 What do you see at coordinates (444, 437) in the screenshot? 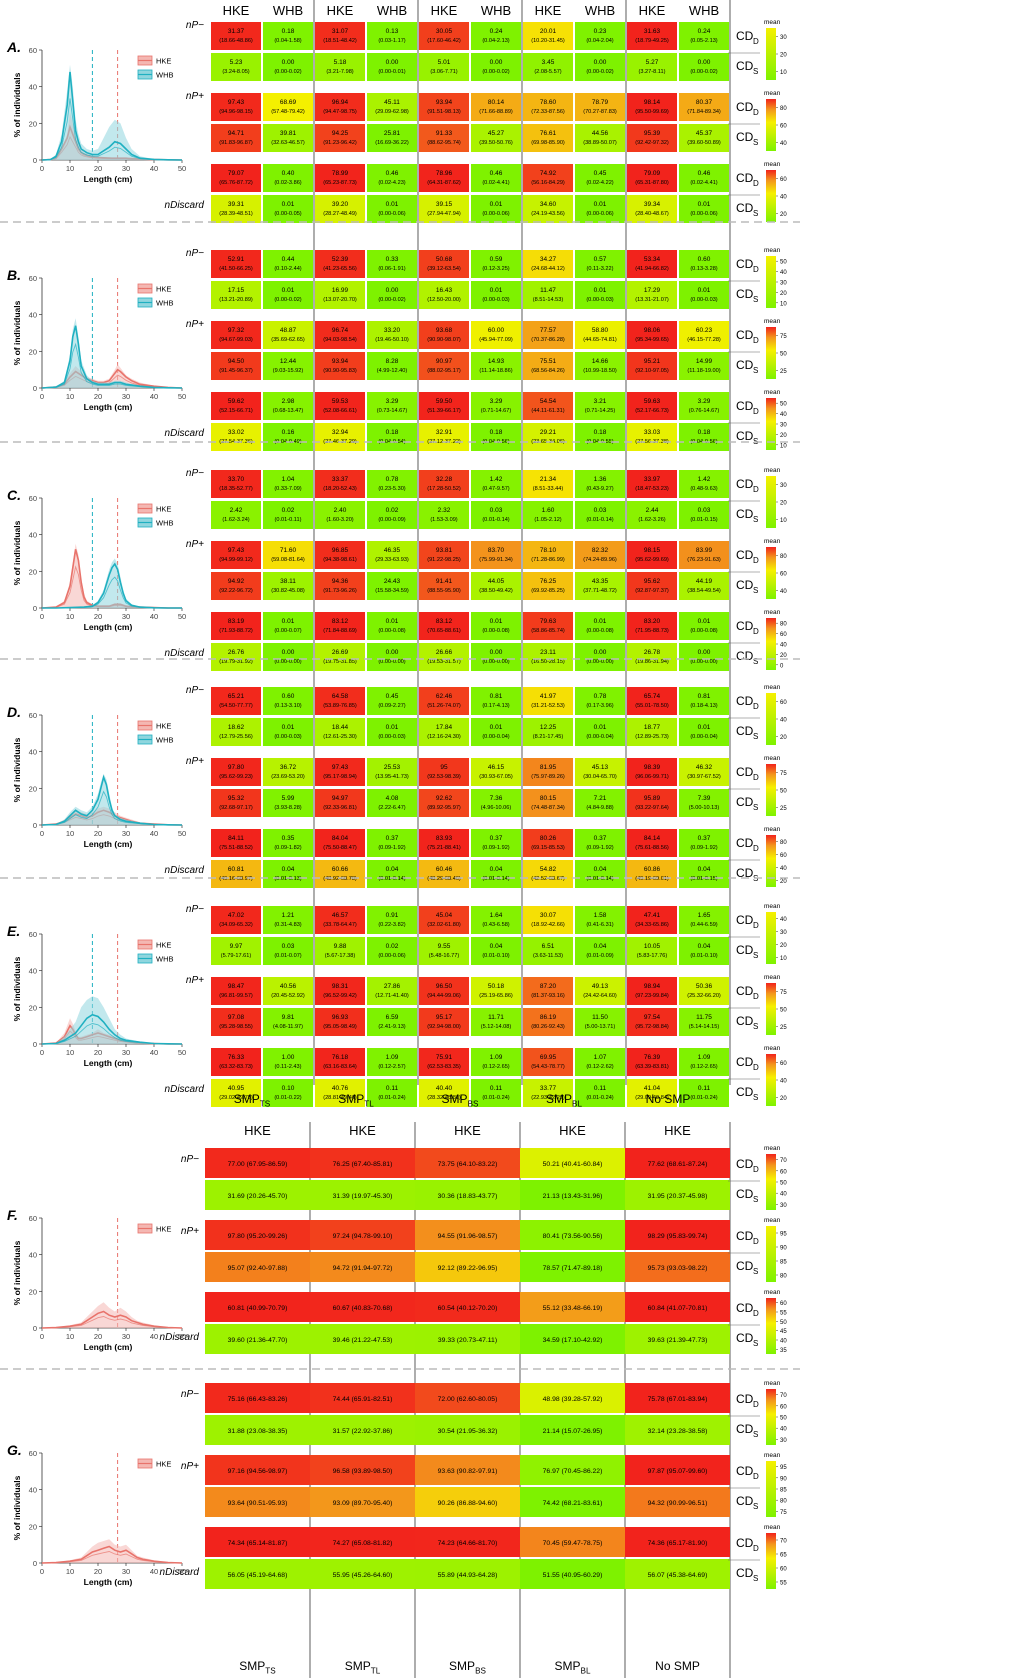
I see `heatmap-cell: 32.91(27.12-37.22)` at bounding box center [444, 437].